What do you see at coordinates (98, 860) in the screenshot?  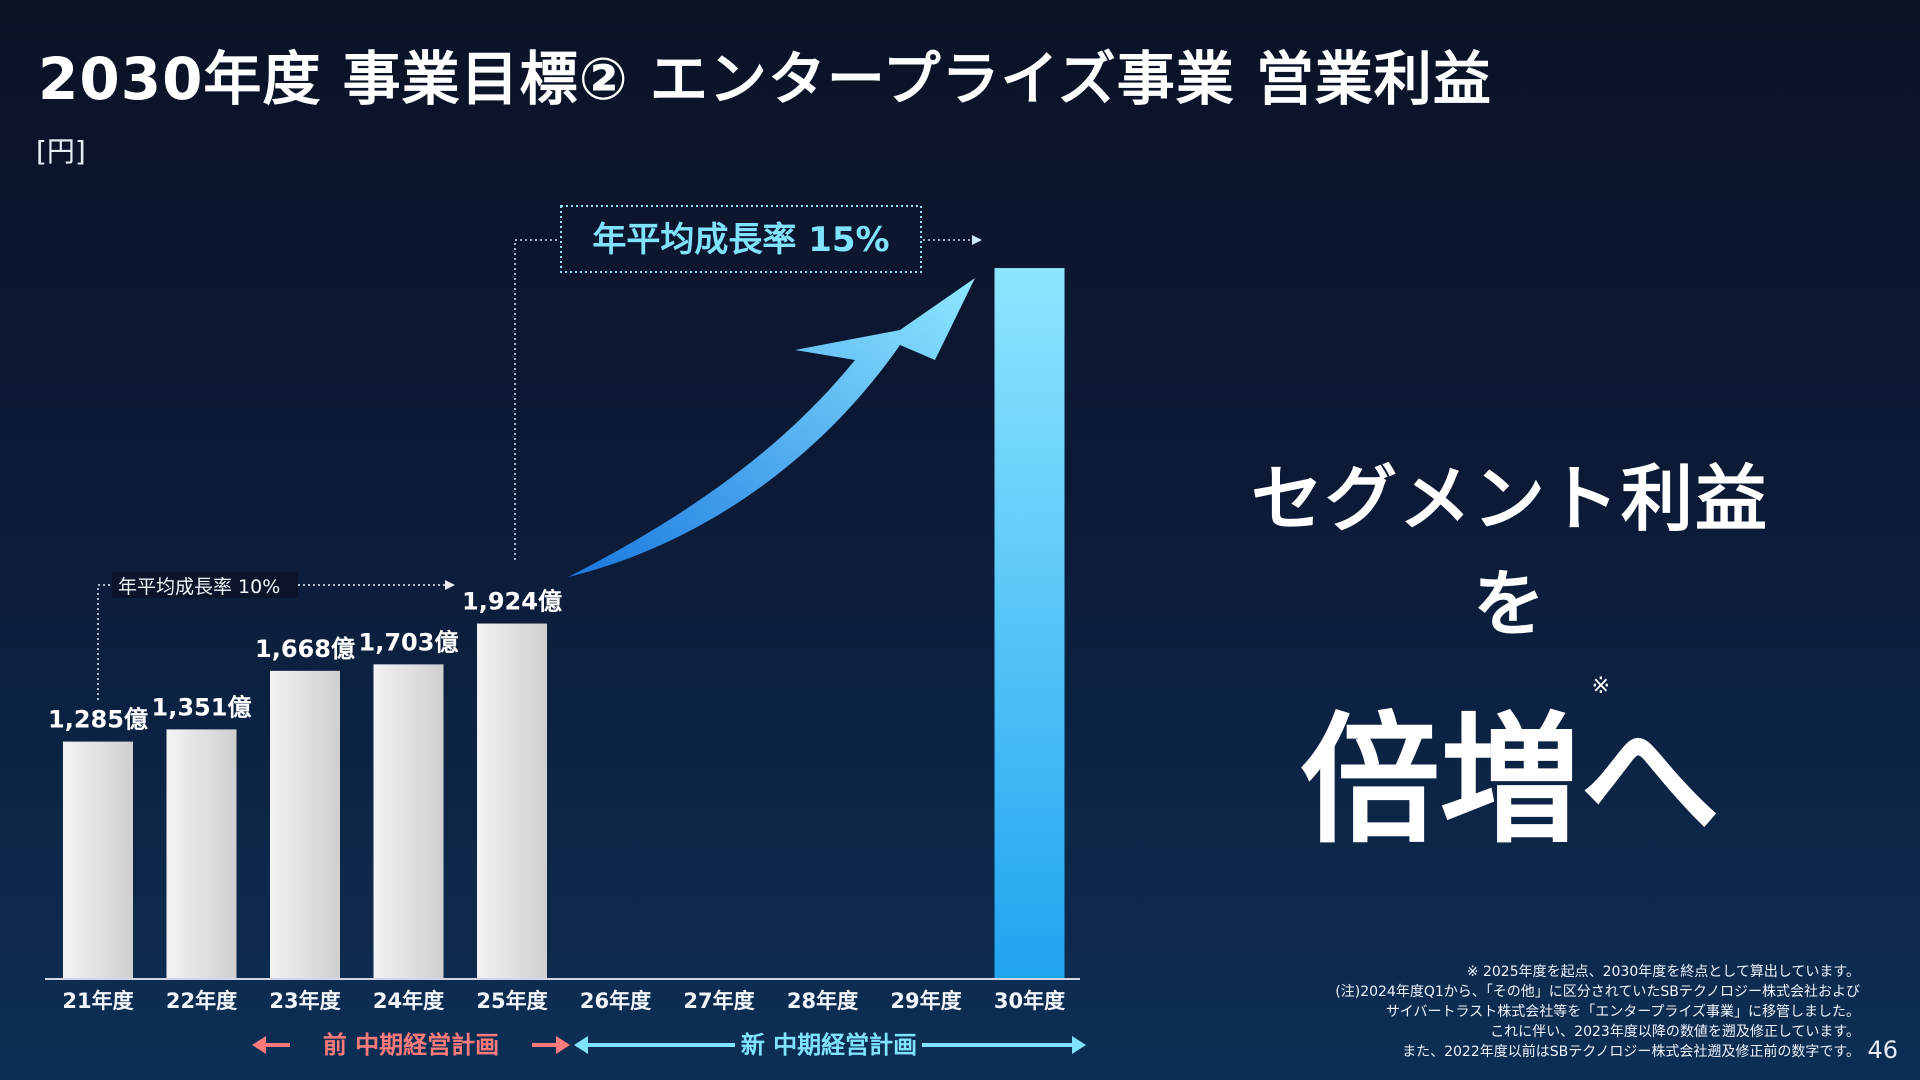 I see `bar-21年度` at bounding box center [98, 860].